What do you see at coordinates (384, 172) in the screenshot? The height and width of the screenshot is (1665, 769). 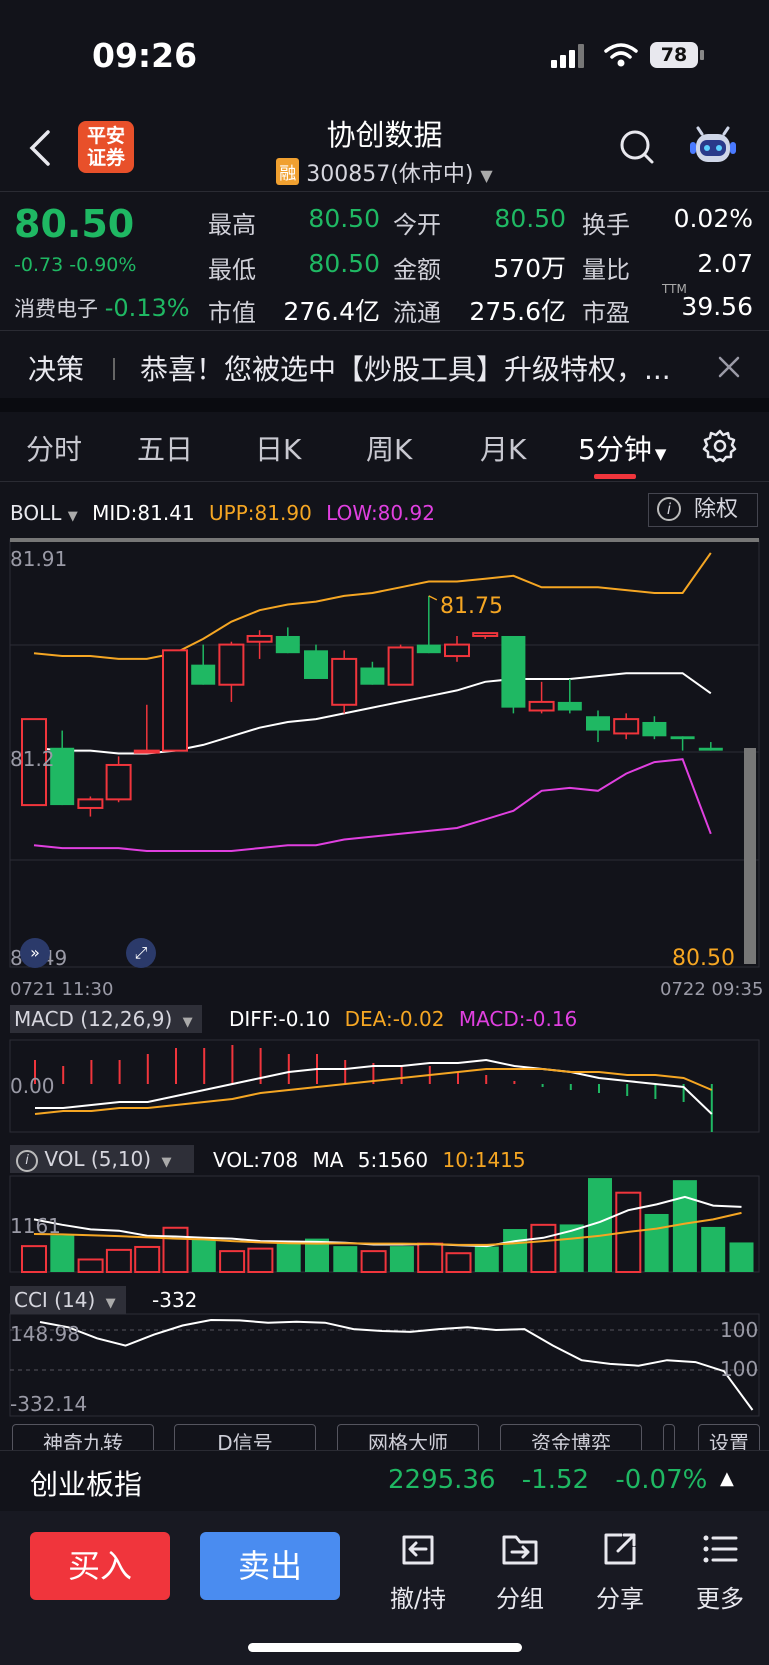 I see `stock-code-line: 融 300857(休市中) ▼` at bounding box center [384, 172].